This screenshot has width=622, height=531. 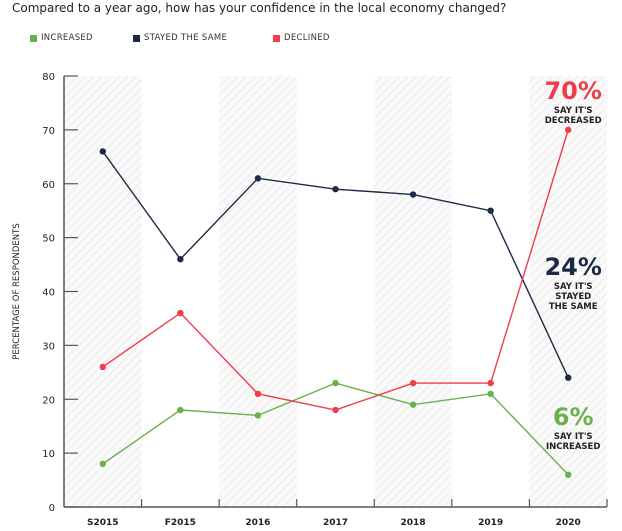 What do you see at coordinates (103, 523) in the screenshot?
I see `x-tick-label: S2015` at bounding box center [103, 523].